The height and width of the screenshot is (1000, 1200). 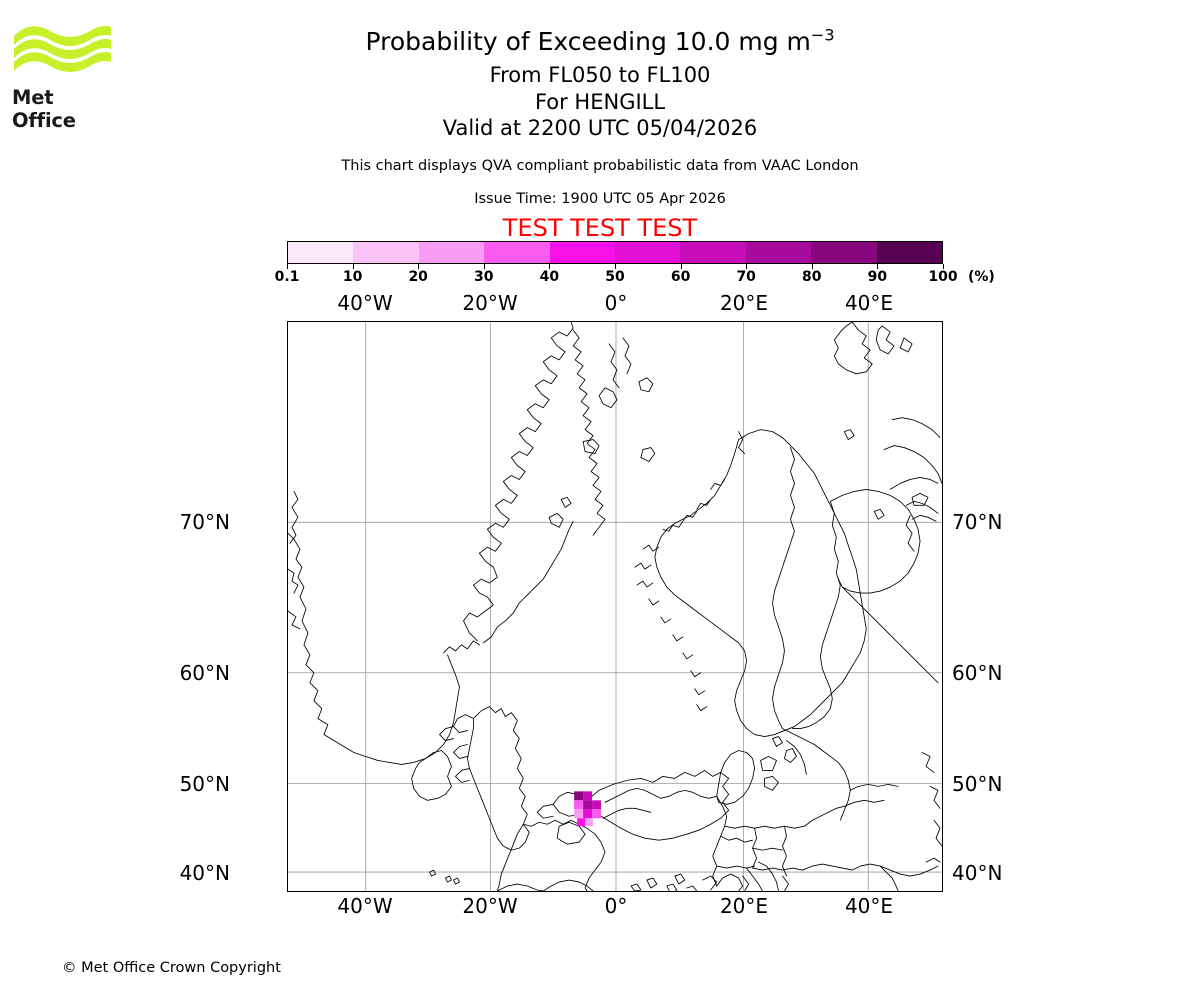 I want to click on colorbar-tick-label-5: 50, so click(x=615, y=277).